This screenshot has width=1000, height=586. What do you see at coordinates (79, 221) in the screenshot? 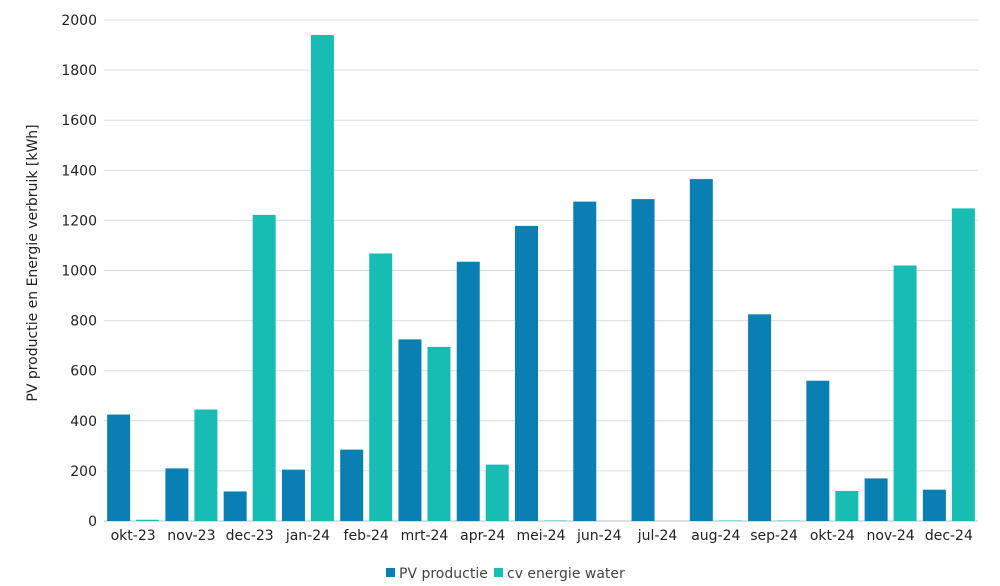
I see `y-tick-label: 1200` at bounding box center [79, 221].